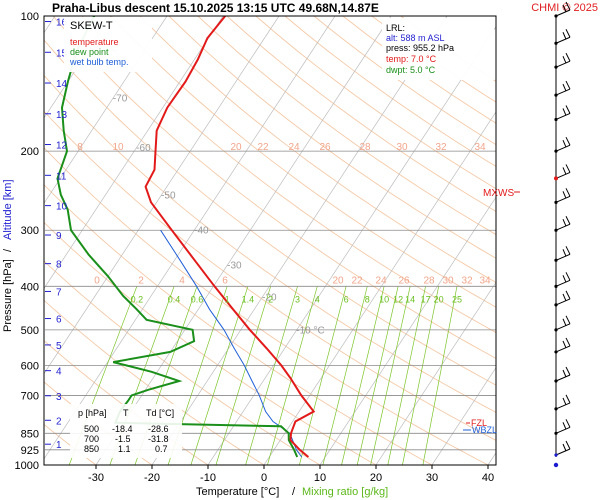 The image size is (600, 500). What do you see at coordinates (376, 478) in the screenshot?
I see `temperature-tick-label: 20` at bounding box center [376, 478].